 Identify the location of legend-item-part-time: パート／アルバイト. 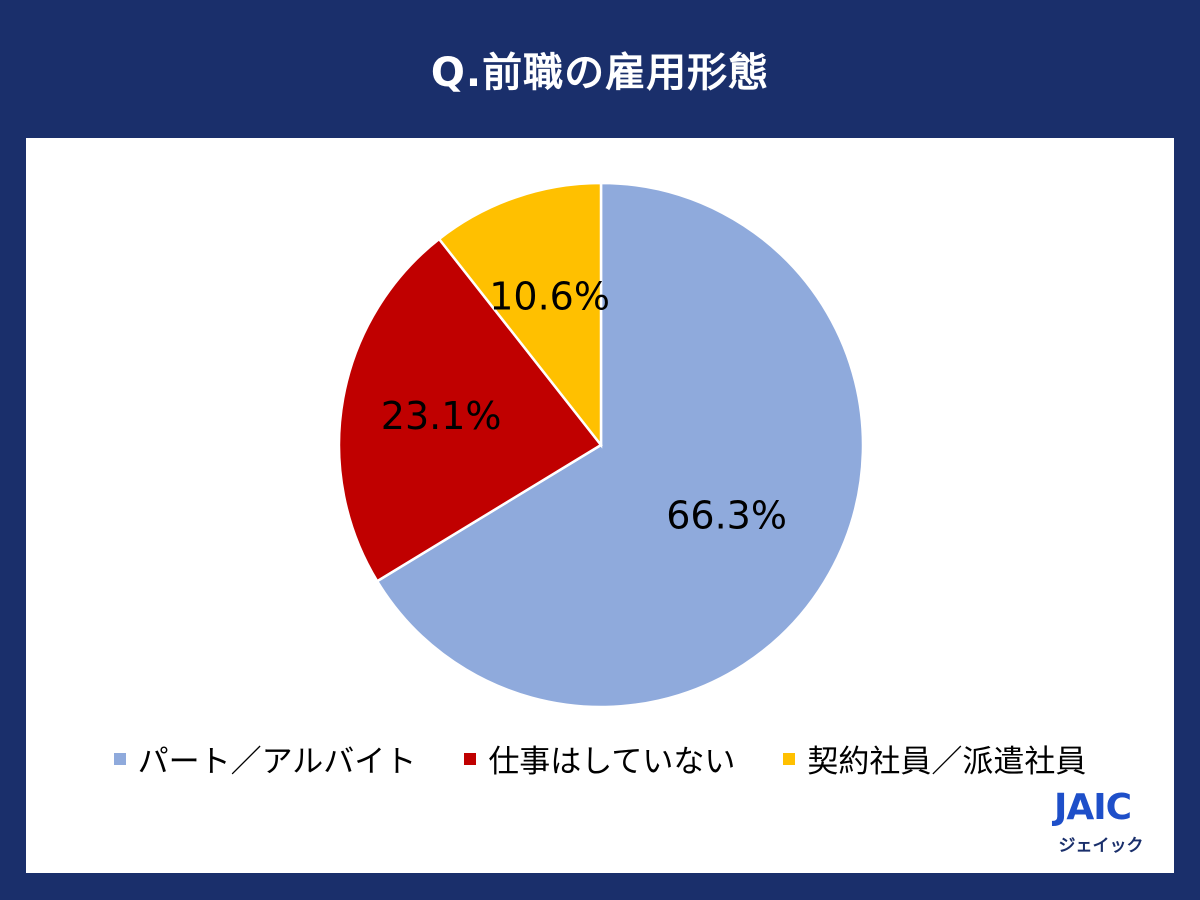
(265, 758).